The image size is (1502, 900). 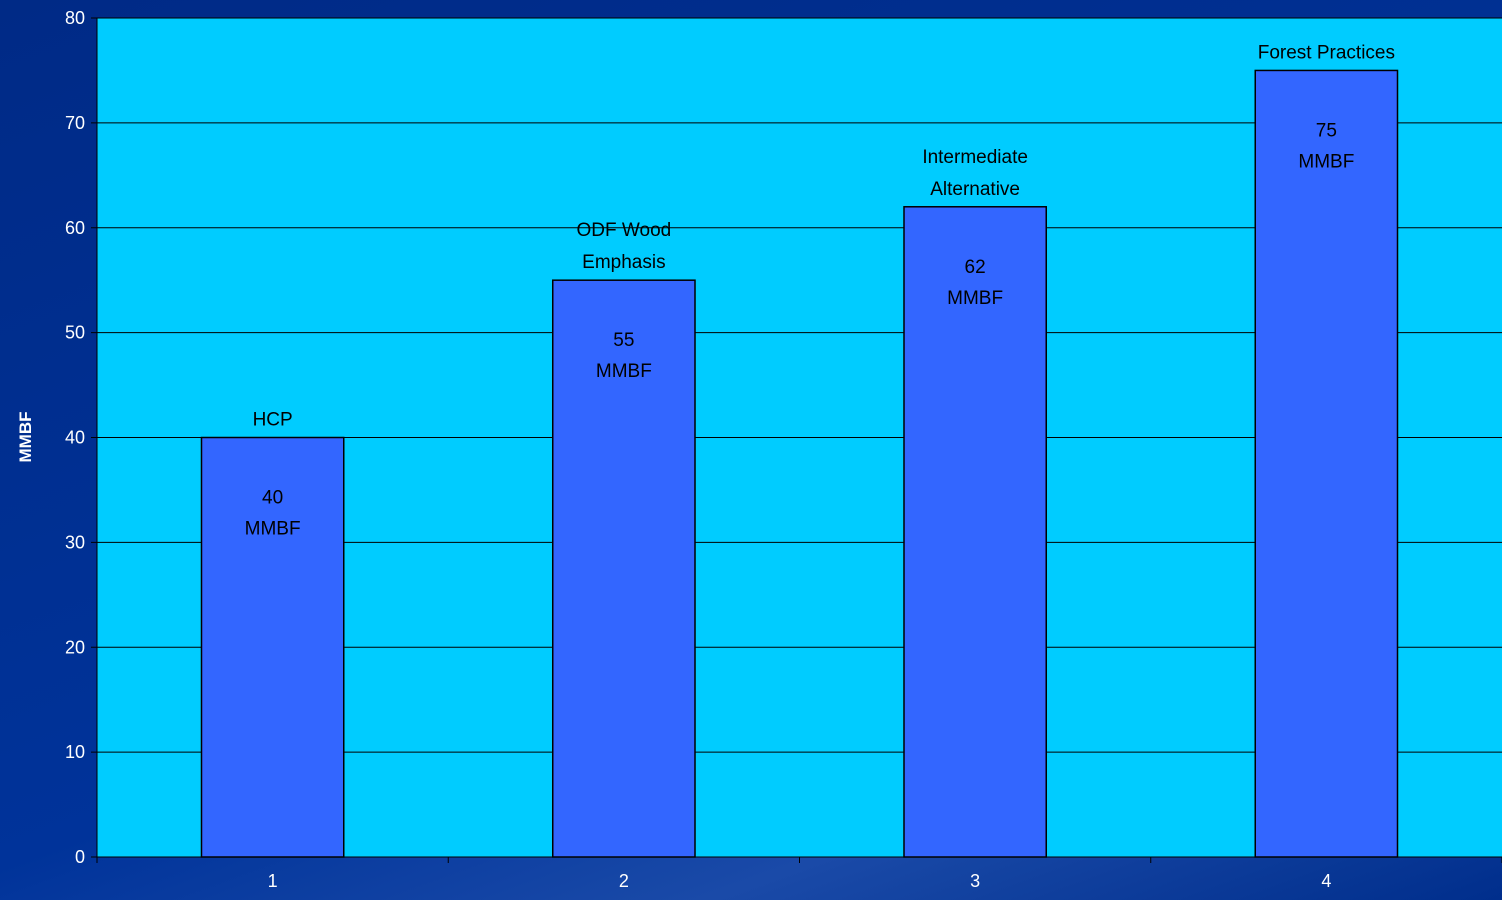 I want to click on y-tick-label: 10, so click(x=75, y=752).